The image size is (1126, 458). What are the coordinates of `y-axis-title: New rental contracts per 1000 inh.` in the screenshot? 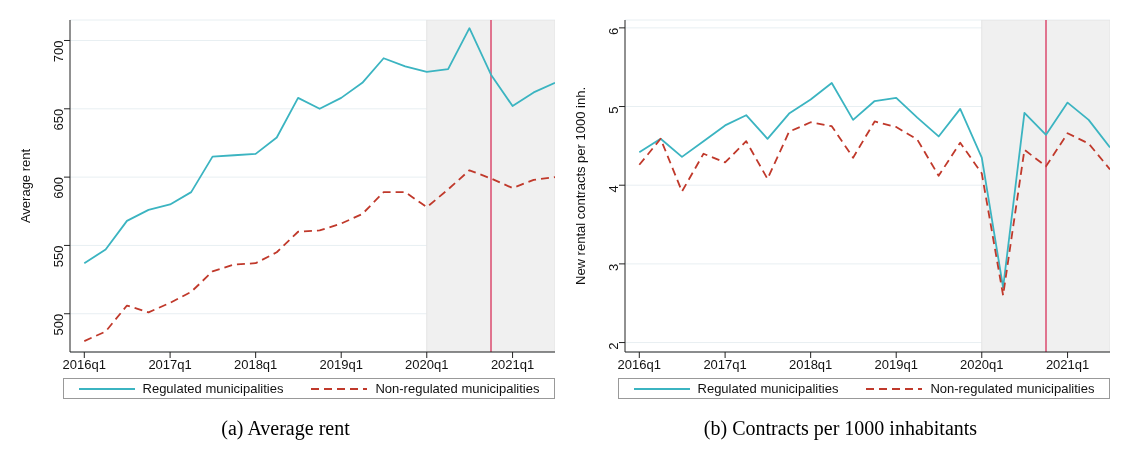 It's located at (580, 186).